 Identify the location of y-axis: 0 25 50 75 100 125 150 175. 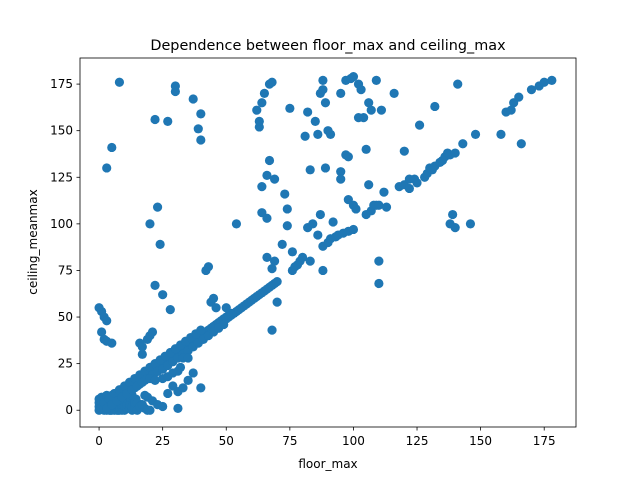
(65, 247).